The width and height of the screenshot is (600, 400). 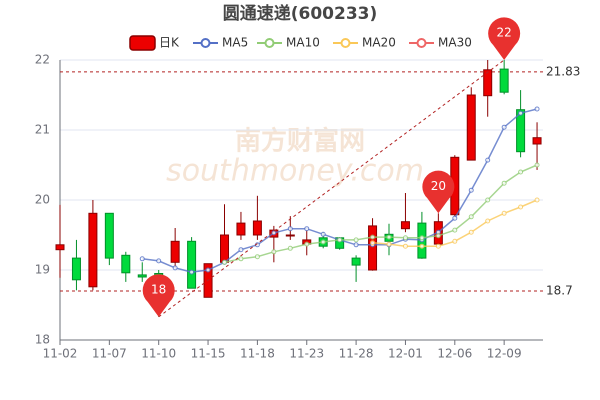 I want to click on x-tick-label: 11-18, so click(x=257, y=354).